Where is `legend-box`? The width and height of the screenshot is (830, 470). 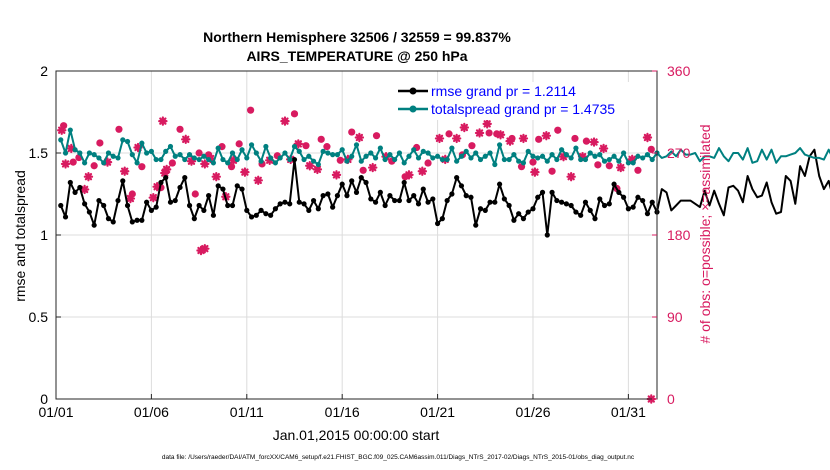 legend-box is located at coordinates (520, 101).